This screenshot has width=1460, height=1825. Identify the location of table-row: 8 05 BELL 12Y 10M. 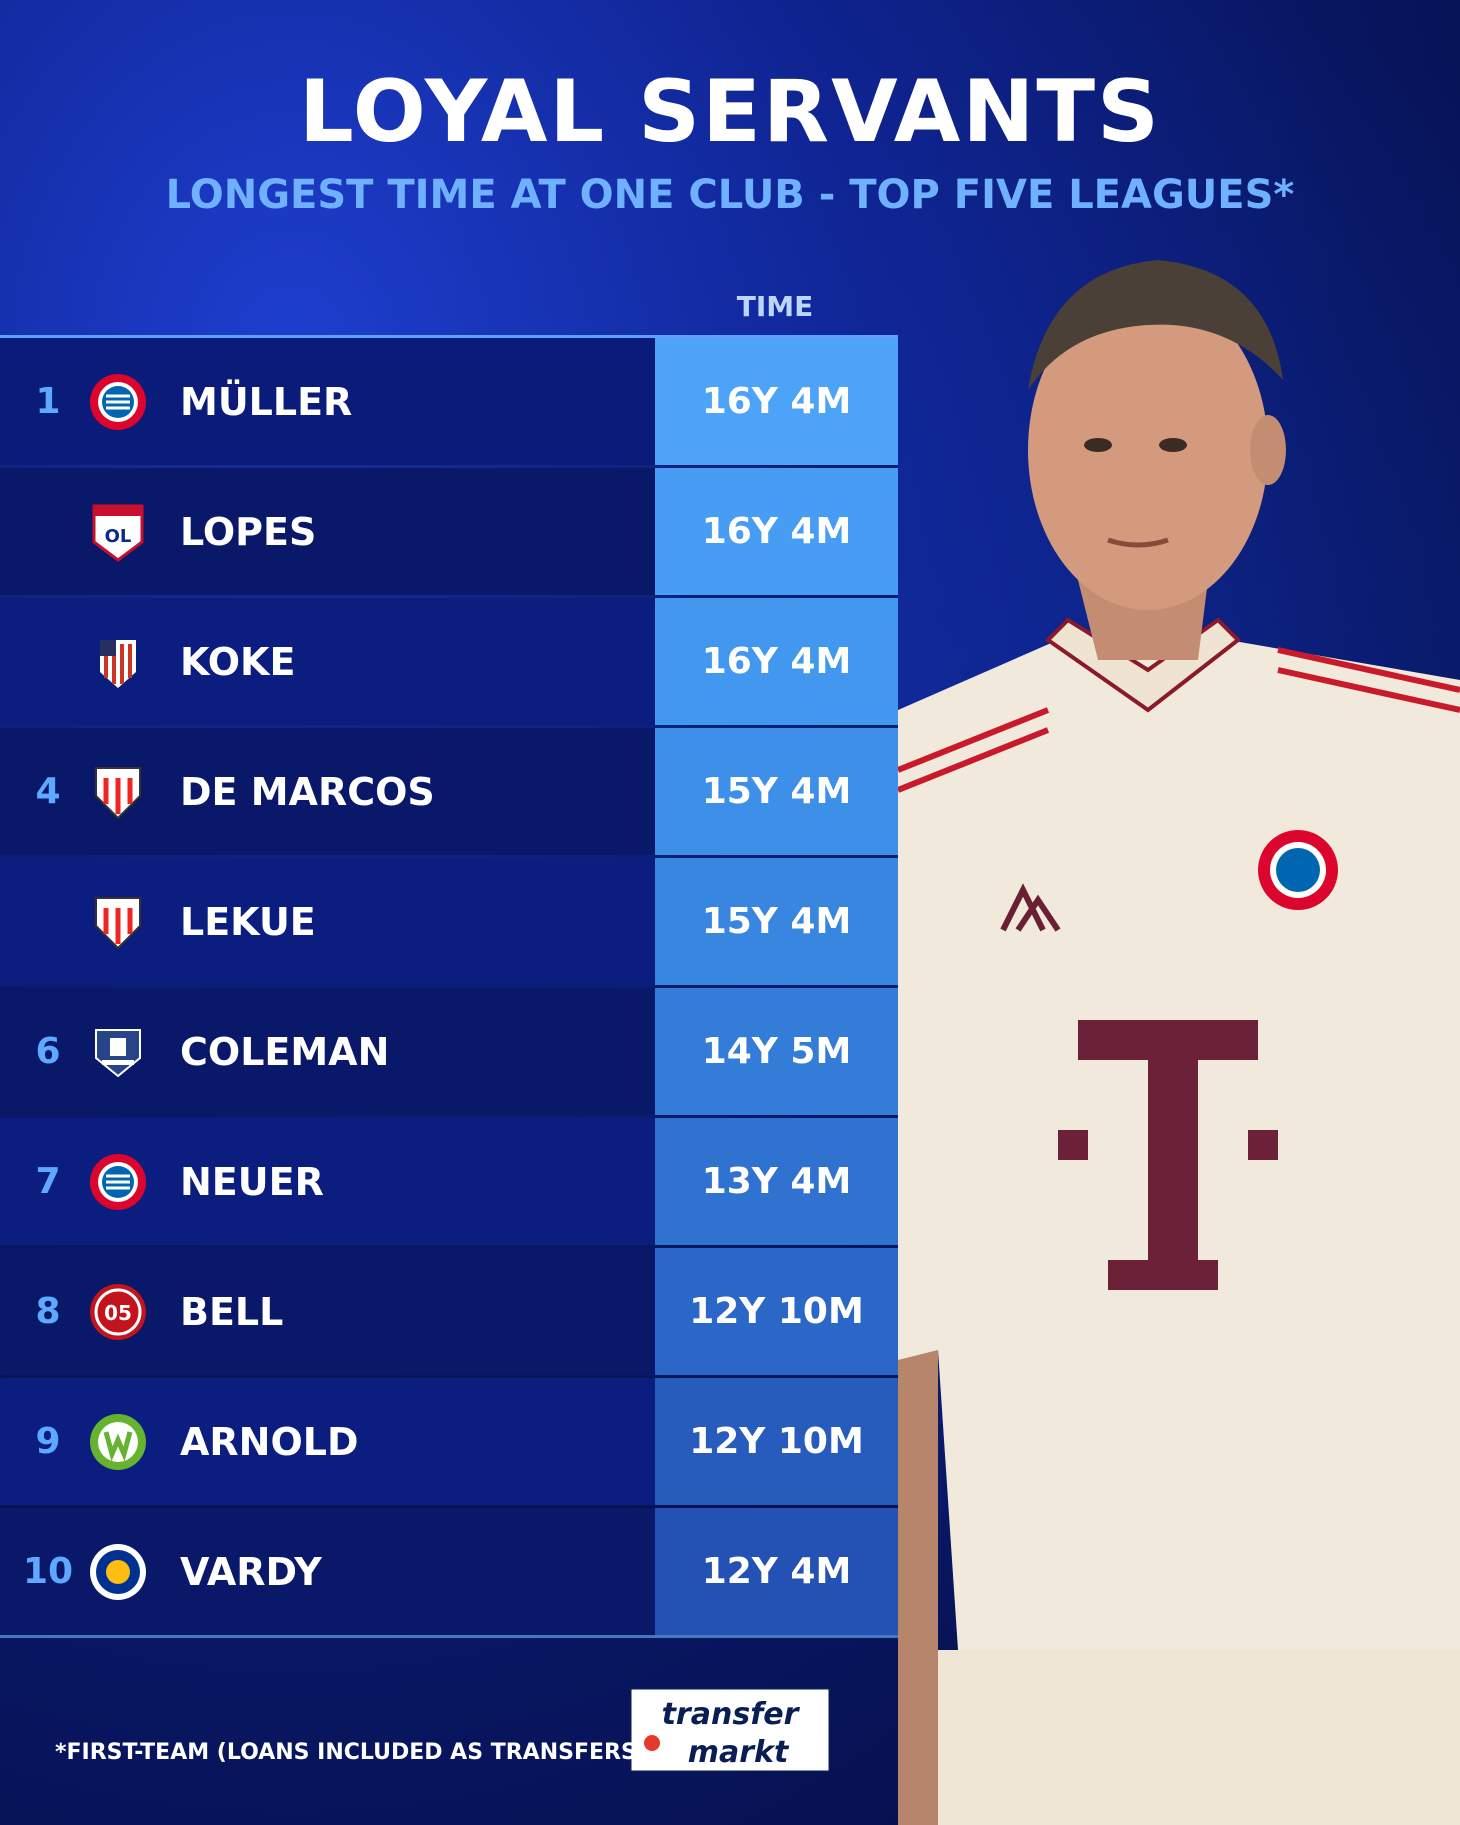
(449, 1311).